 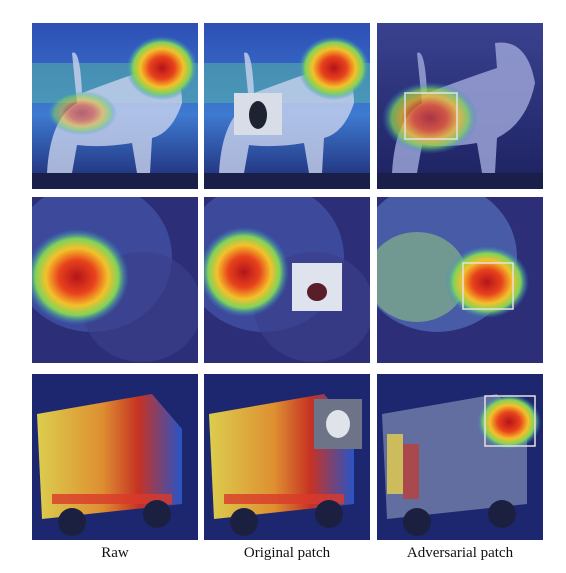 What do you see at coordinates (115, 280) in the screenshot?
I see `heatmap-row2-raw` at bounding box center [115, 280].